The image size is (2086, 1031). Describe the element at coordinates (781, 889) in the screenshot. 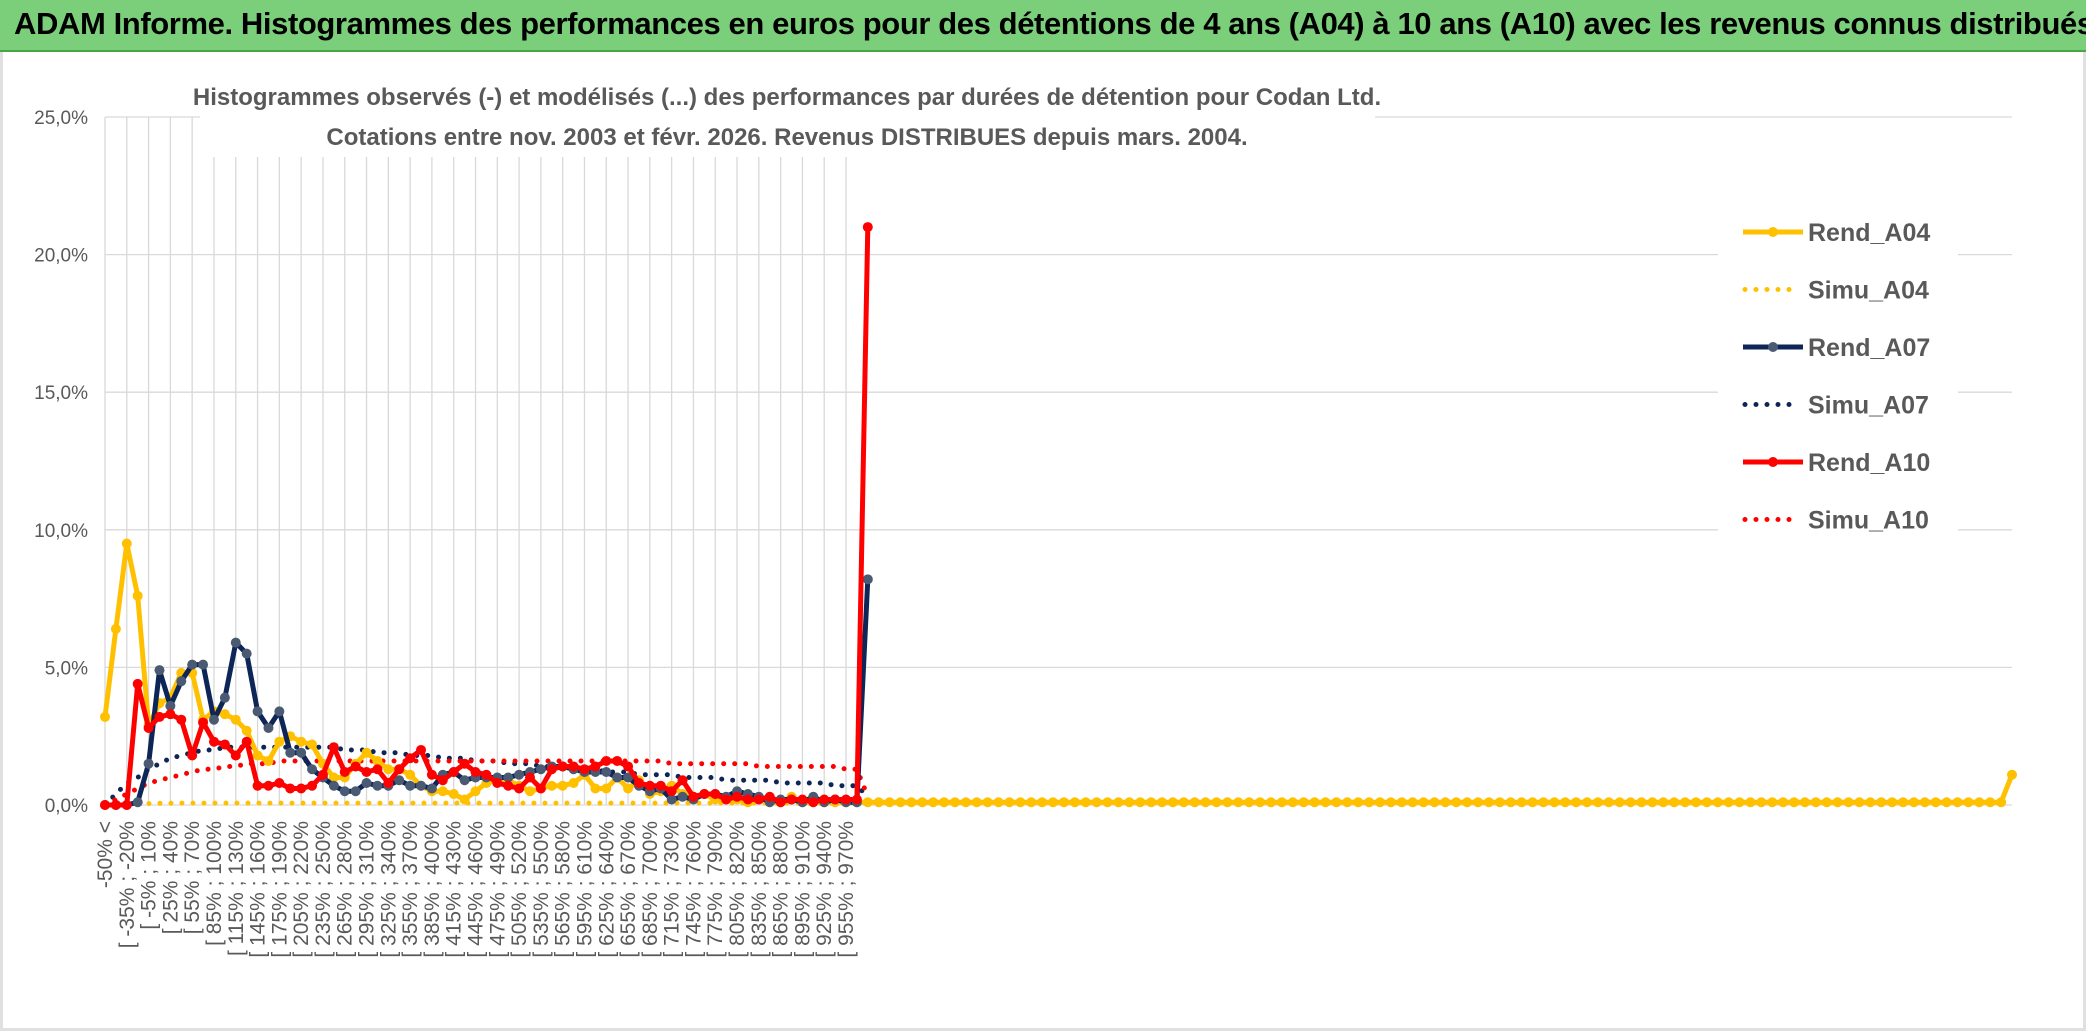

I see `x-tick-label: [ 865% ; 880%` at that location.